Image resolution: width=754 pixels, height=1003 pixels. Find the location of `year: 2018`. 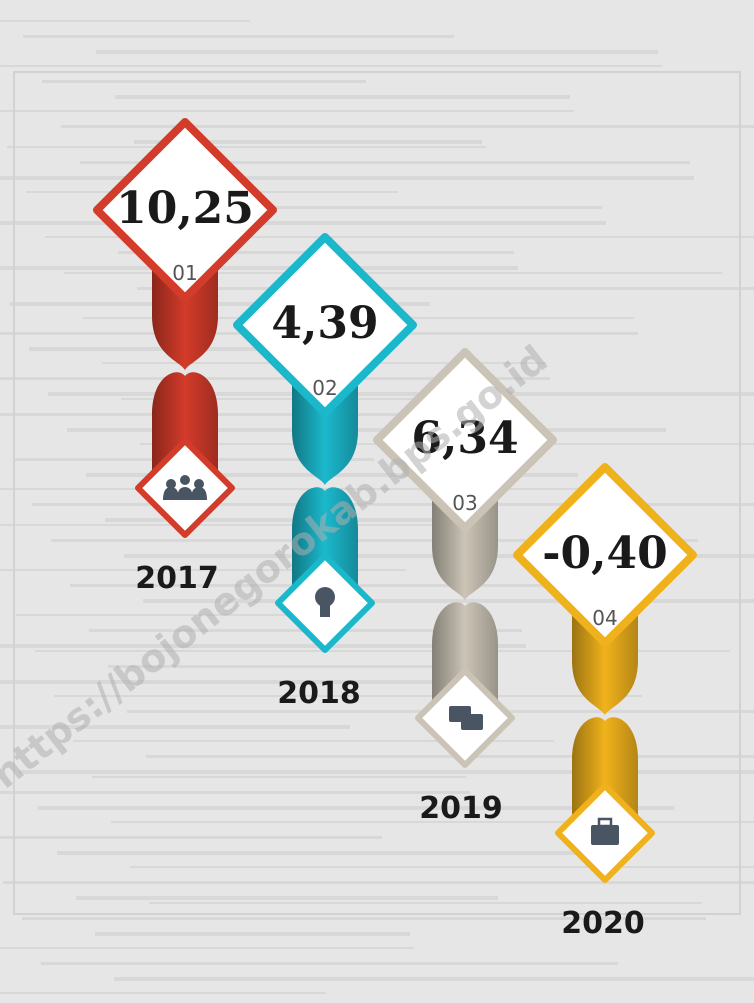

year: 2018 is located at coordinates (319, 693).